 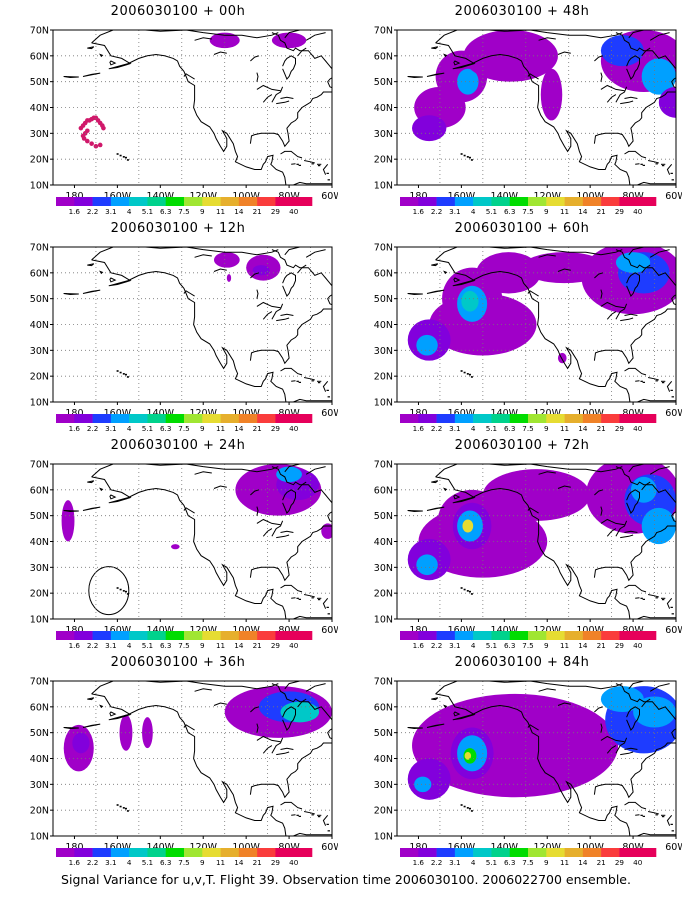 I want to click on lat-tick-label: 60N, so click(x=39, y=273).